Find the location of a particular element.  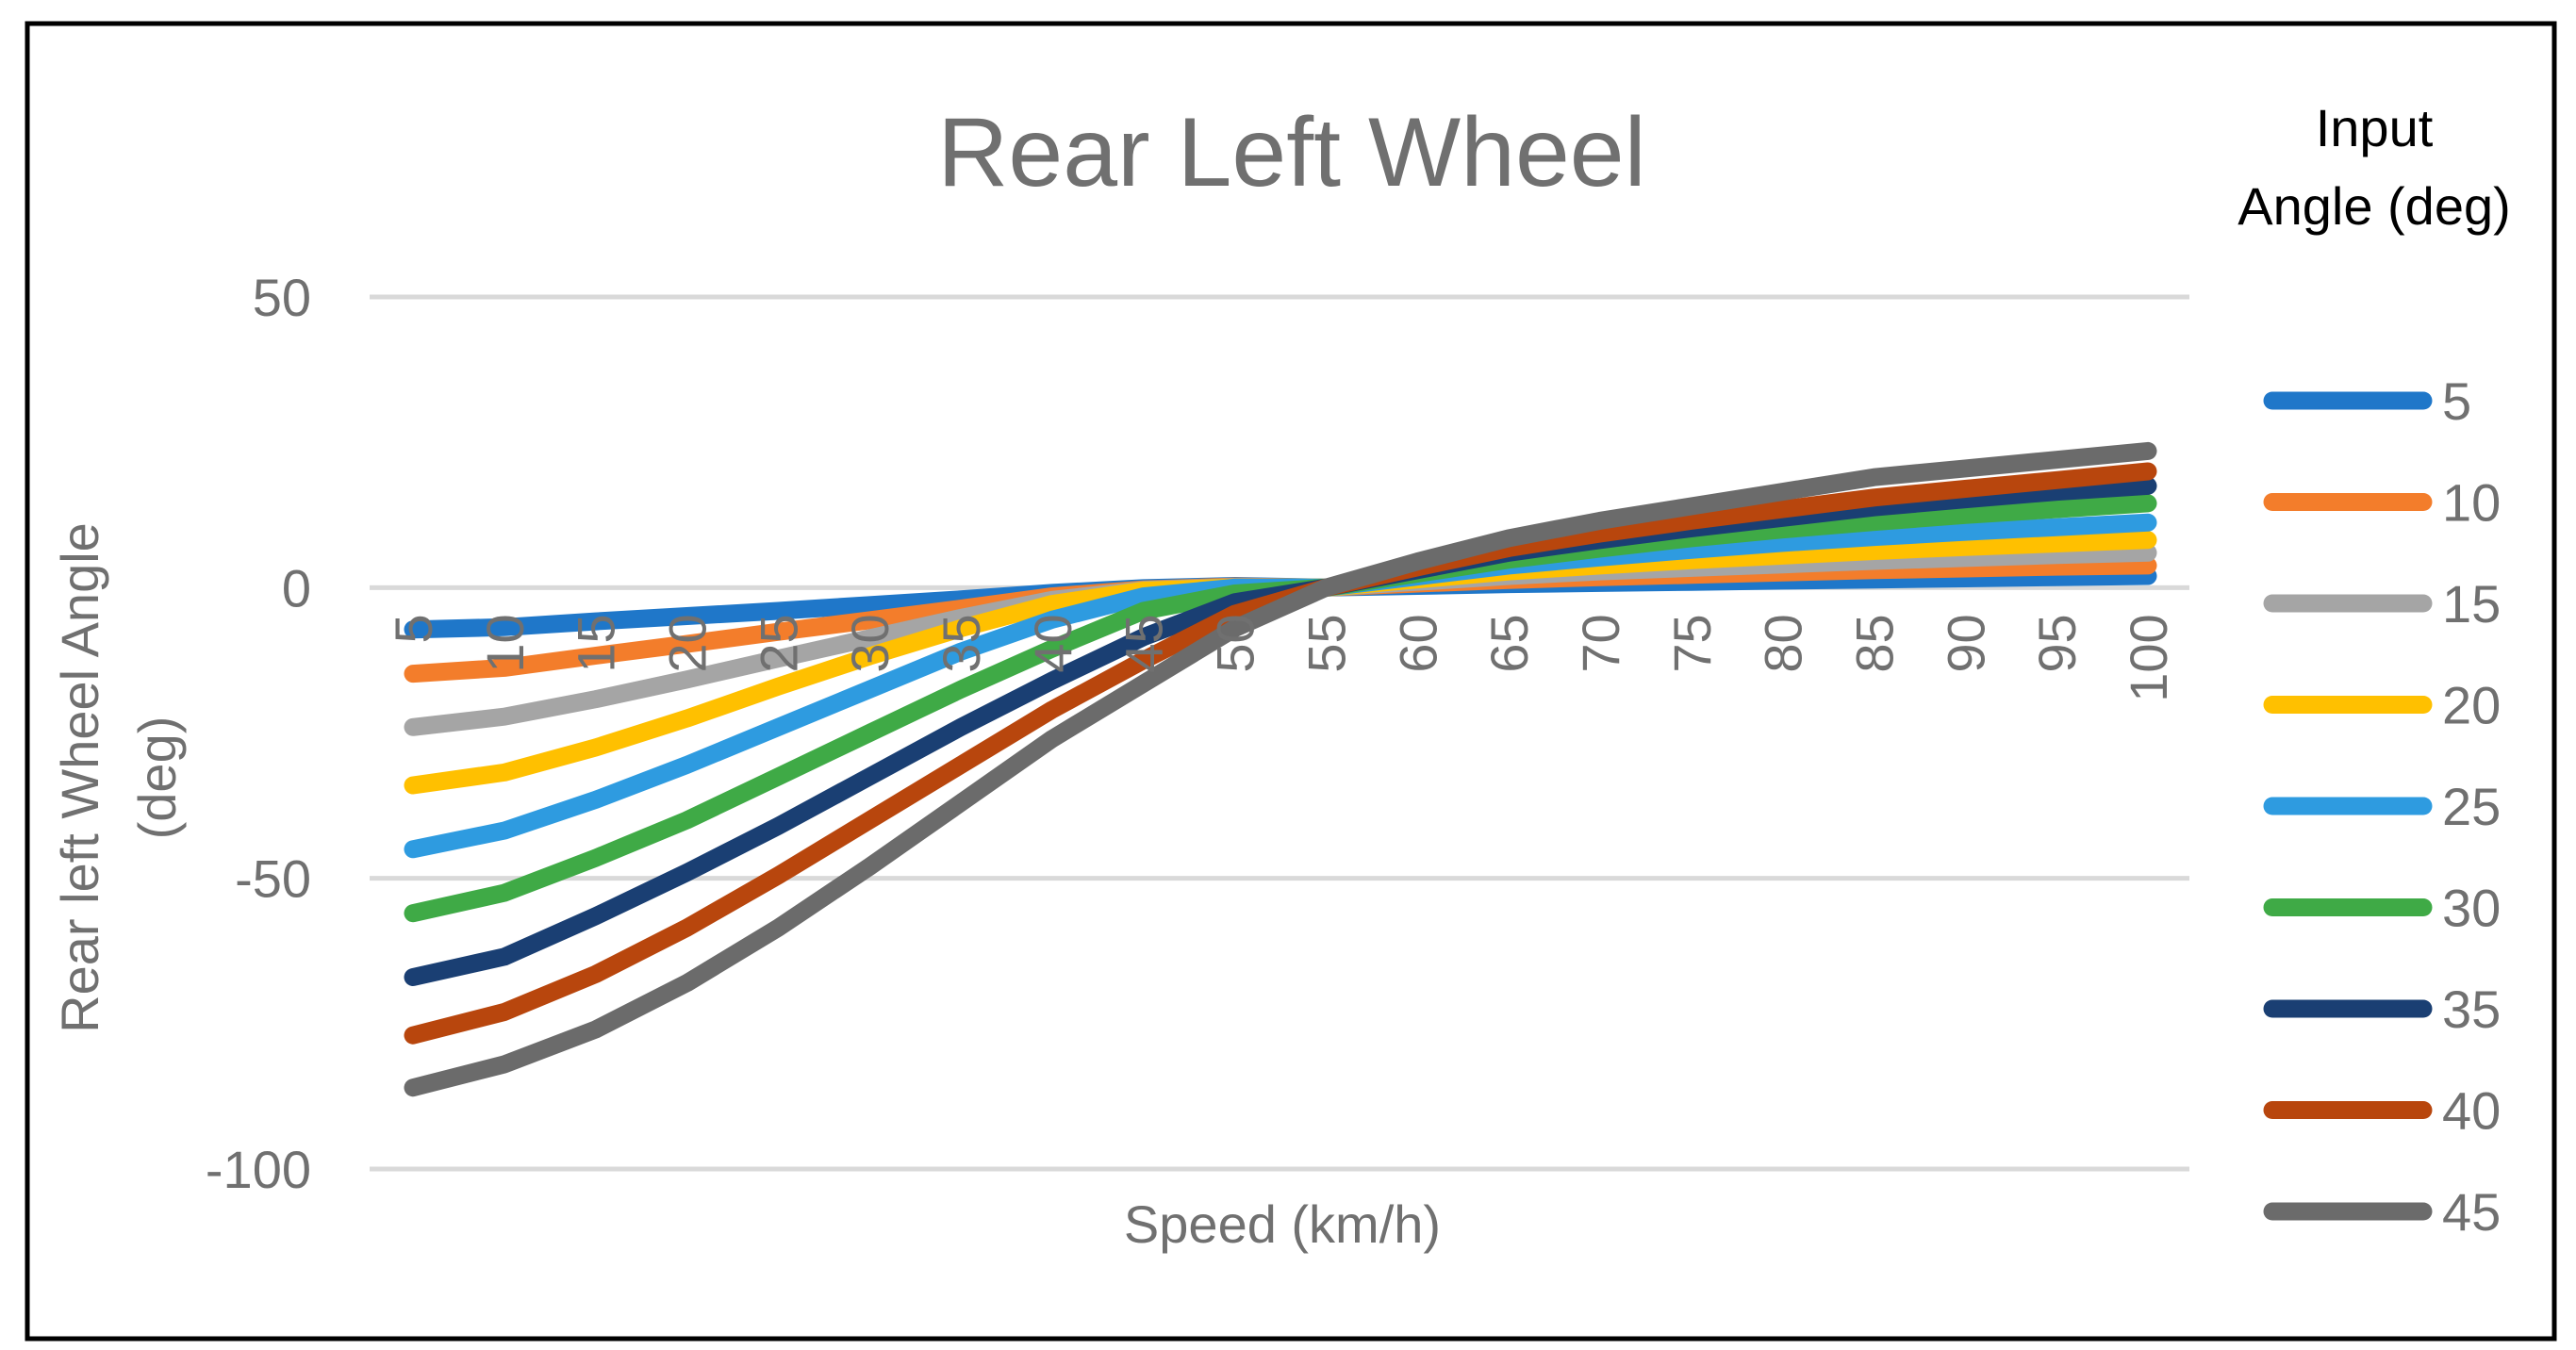

legend-title-line2: Angle (deg) is located at coordinates (2374, 206).